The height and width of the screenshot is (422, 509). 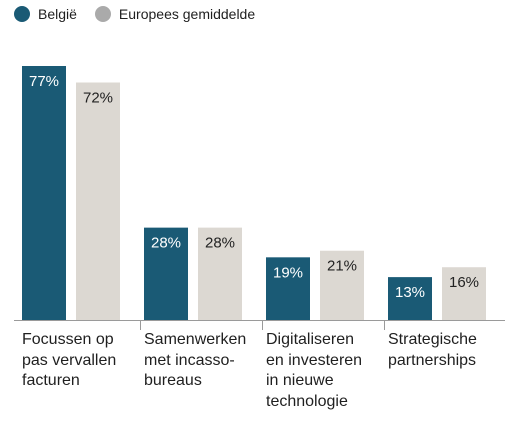 What do you see at coordinates (464, 282) in the screenshot?
I see `data-label-europees-3: 16%` at bounding box center [464, 282].